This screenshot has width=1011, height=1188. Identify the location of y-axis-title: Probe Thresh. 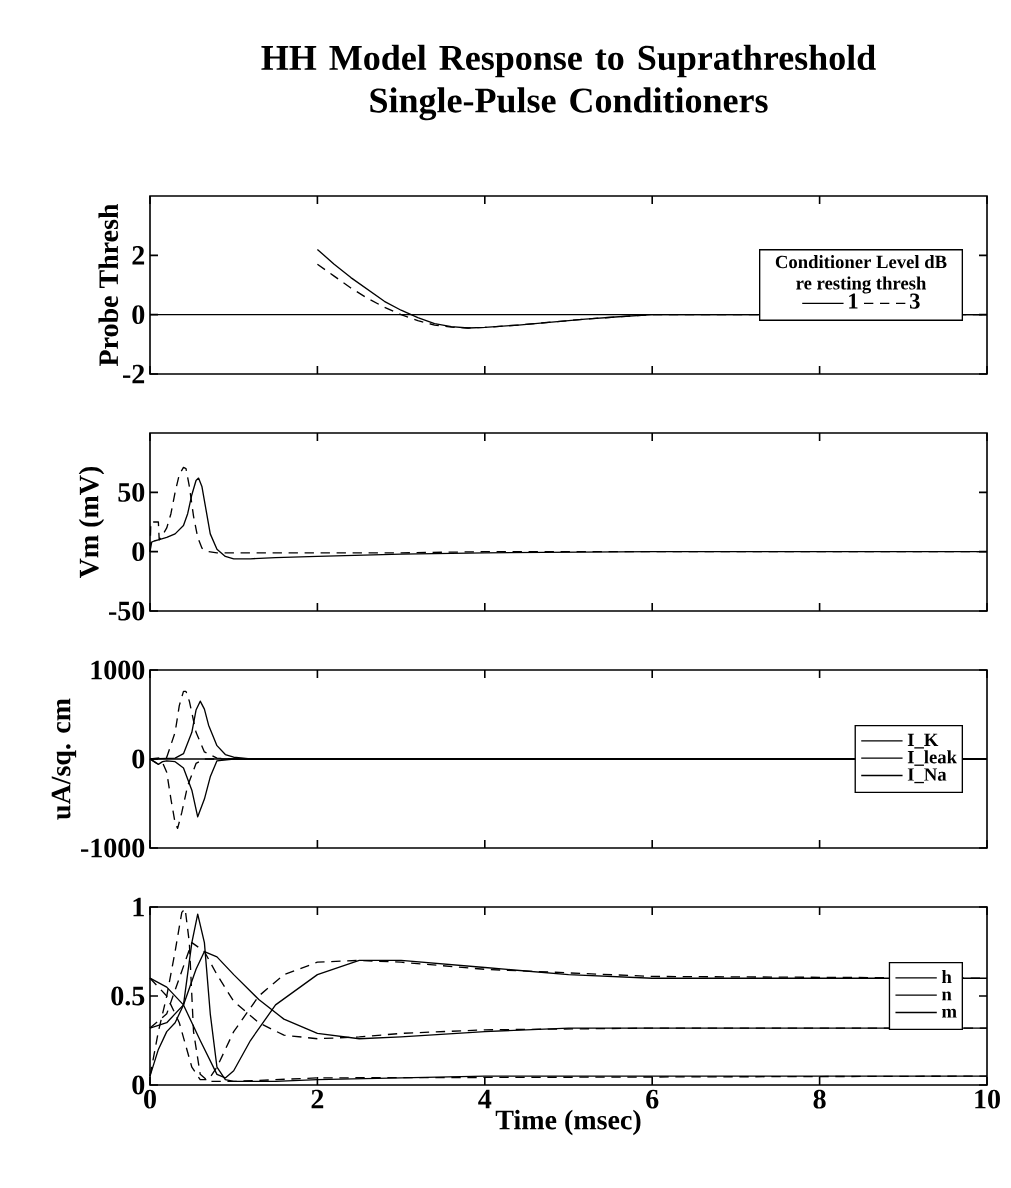
(108, 285).